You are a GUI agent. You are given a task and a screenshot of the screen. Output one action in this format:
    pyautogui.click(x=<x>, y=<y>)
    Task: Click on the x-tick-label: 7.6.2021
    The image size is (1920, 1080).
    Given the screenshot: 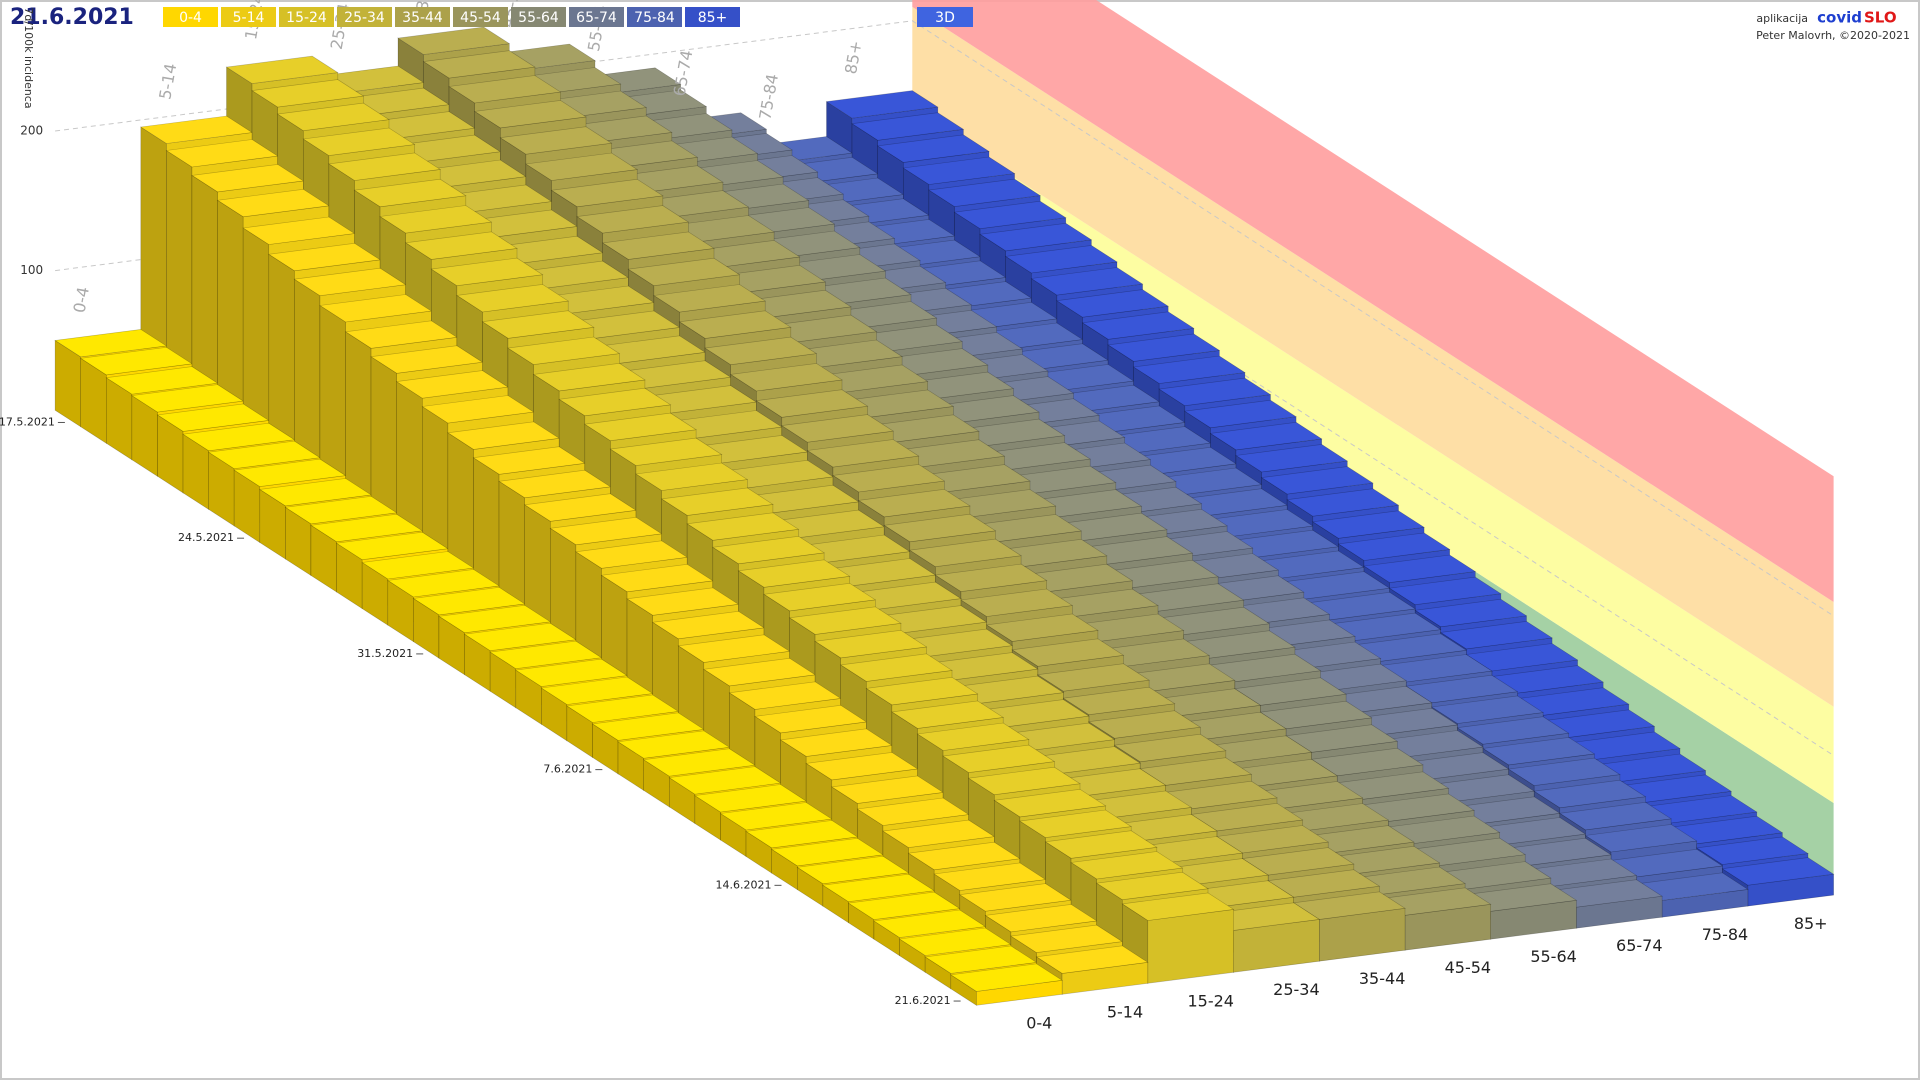 What is the action you would take?
    pyautogui.click(x=567, y=769)
    